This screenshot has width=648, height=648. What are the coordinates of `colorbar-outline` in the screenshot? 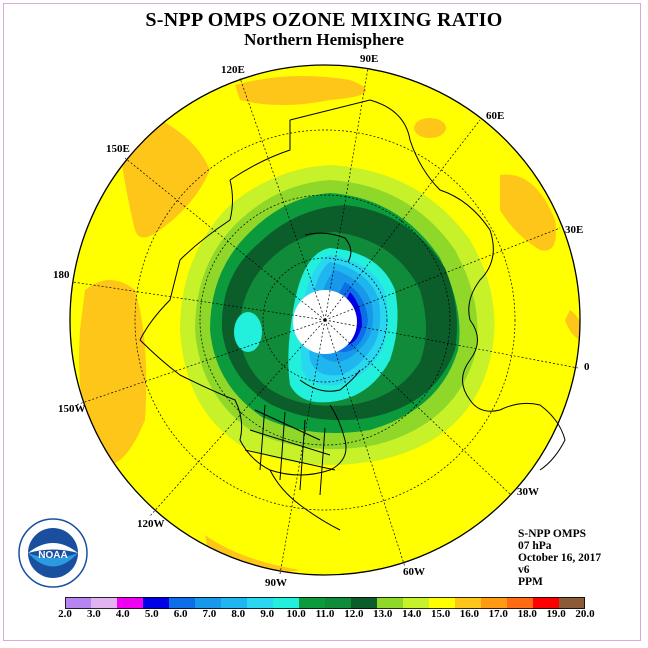 It's located at (325, 603).